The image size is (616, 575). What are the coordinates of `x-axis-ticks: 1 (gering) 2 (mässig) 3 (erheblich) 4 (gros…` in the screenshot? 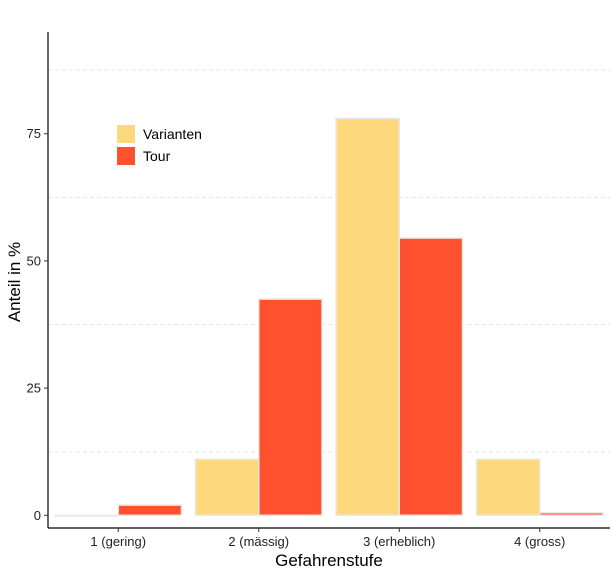 It's located at (327, 538).